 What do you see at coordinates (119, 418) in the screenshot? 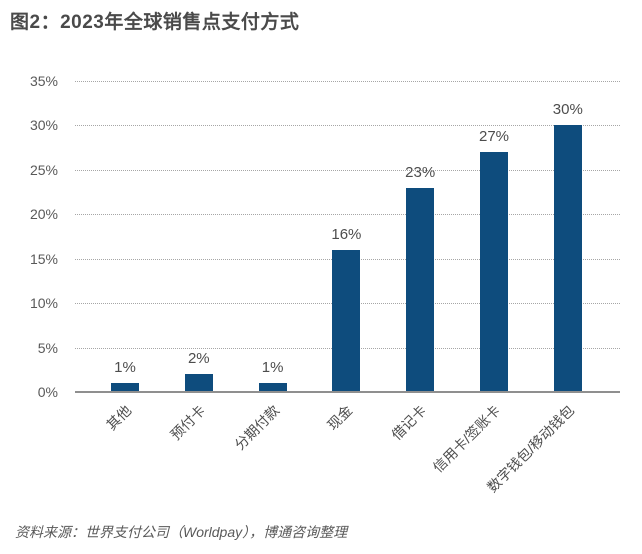
I see `category-label: 其他` at bounding box center [119, 418].